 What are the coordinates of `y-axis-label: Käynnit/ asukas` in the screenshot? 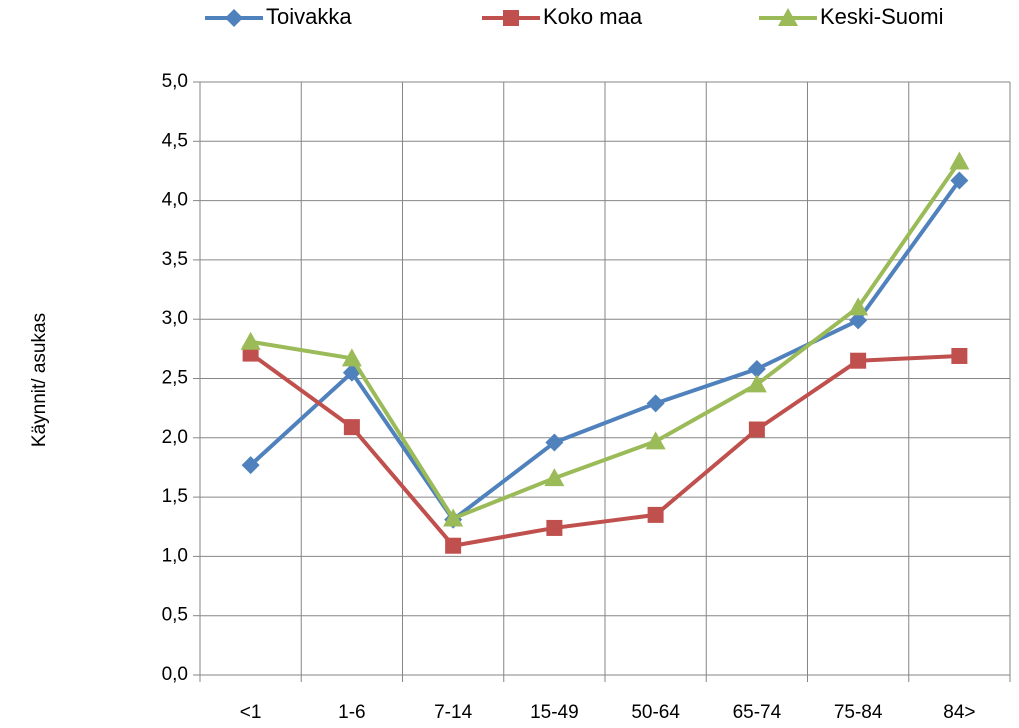 It's located at (39, 380).